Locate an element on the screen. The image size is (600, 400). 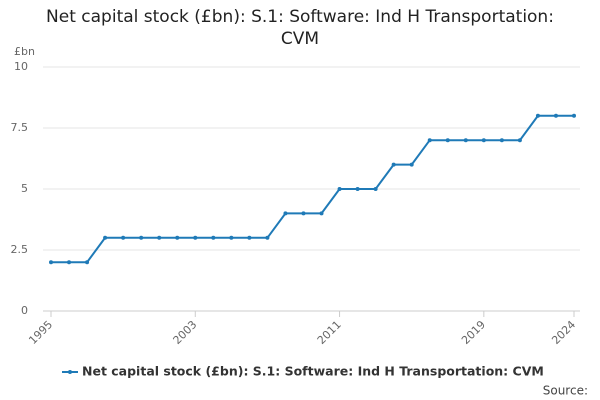
x-tick-label: 2019 is located at coordinates (473, 332).